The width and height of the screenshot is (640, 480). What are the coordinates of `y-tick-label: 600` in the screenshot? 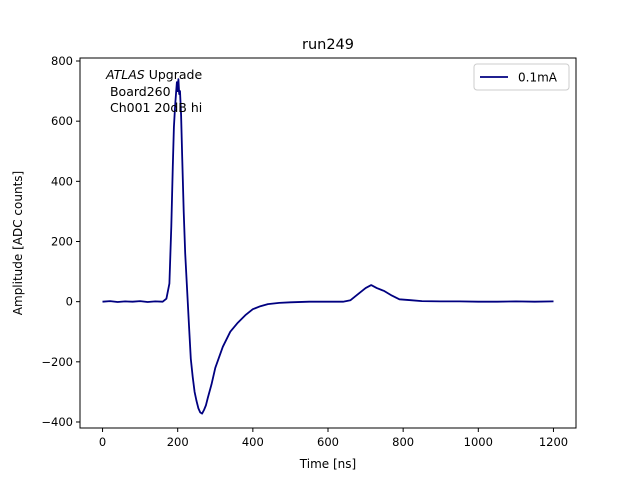 It's located at (62, 121).